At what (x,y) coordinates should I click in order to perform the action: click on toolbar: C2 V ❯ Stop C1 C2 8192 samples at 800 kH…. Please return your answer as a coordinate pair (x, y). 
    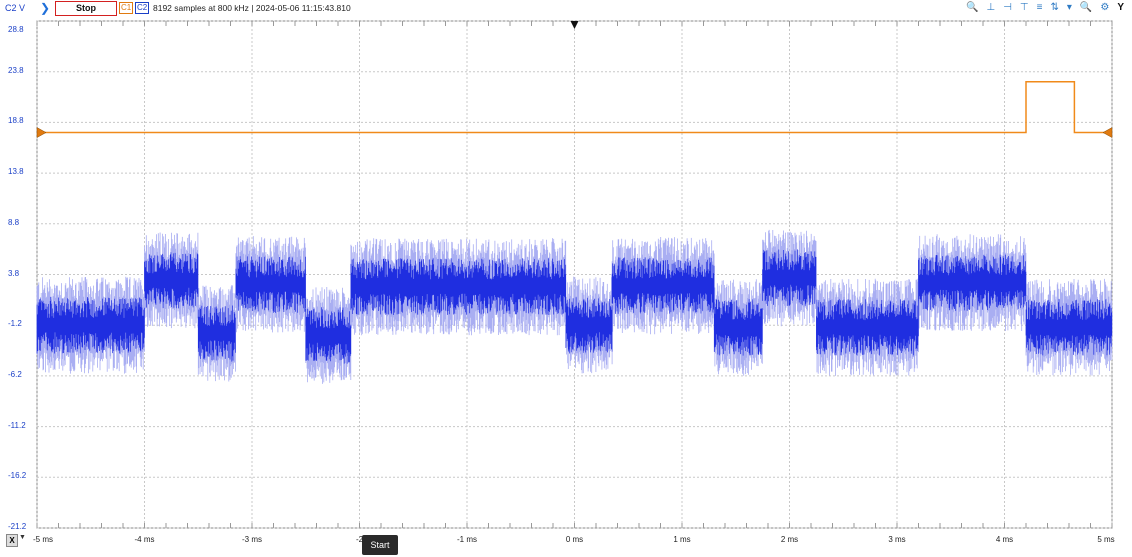
    Looking at the image, I should click on (566, 8).